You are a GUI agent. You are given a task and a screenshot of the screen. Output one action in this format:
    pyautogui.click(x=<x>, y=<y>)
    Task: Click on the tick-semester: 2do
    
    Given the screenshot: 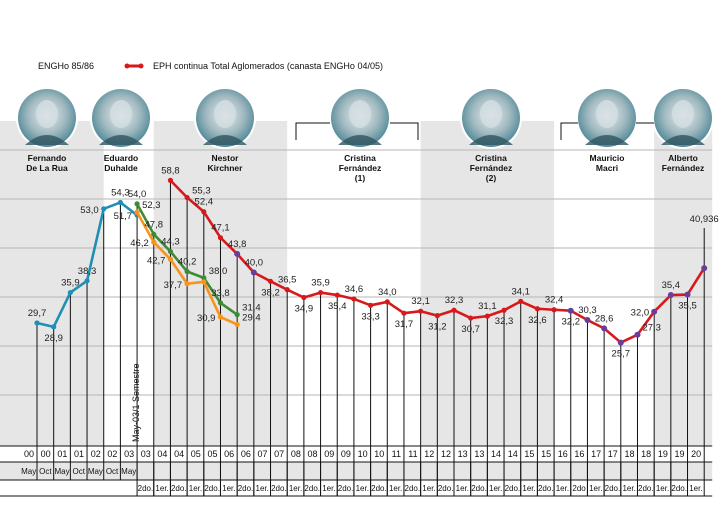 What is the action you would take?
    pyautogui.click(x=579, y=488)
    